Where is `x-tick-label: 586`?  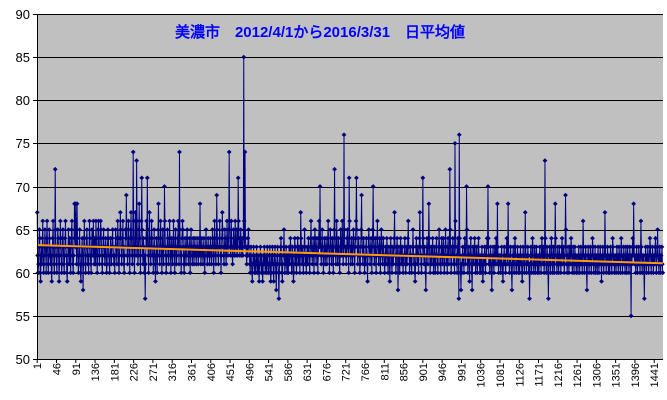 x-tick-label: 586 is located at coordinates (289, 372).